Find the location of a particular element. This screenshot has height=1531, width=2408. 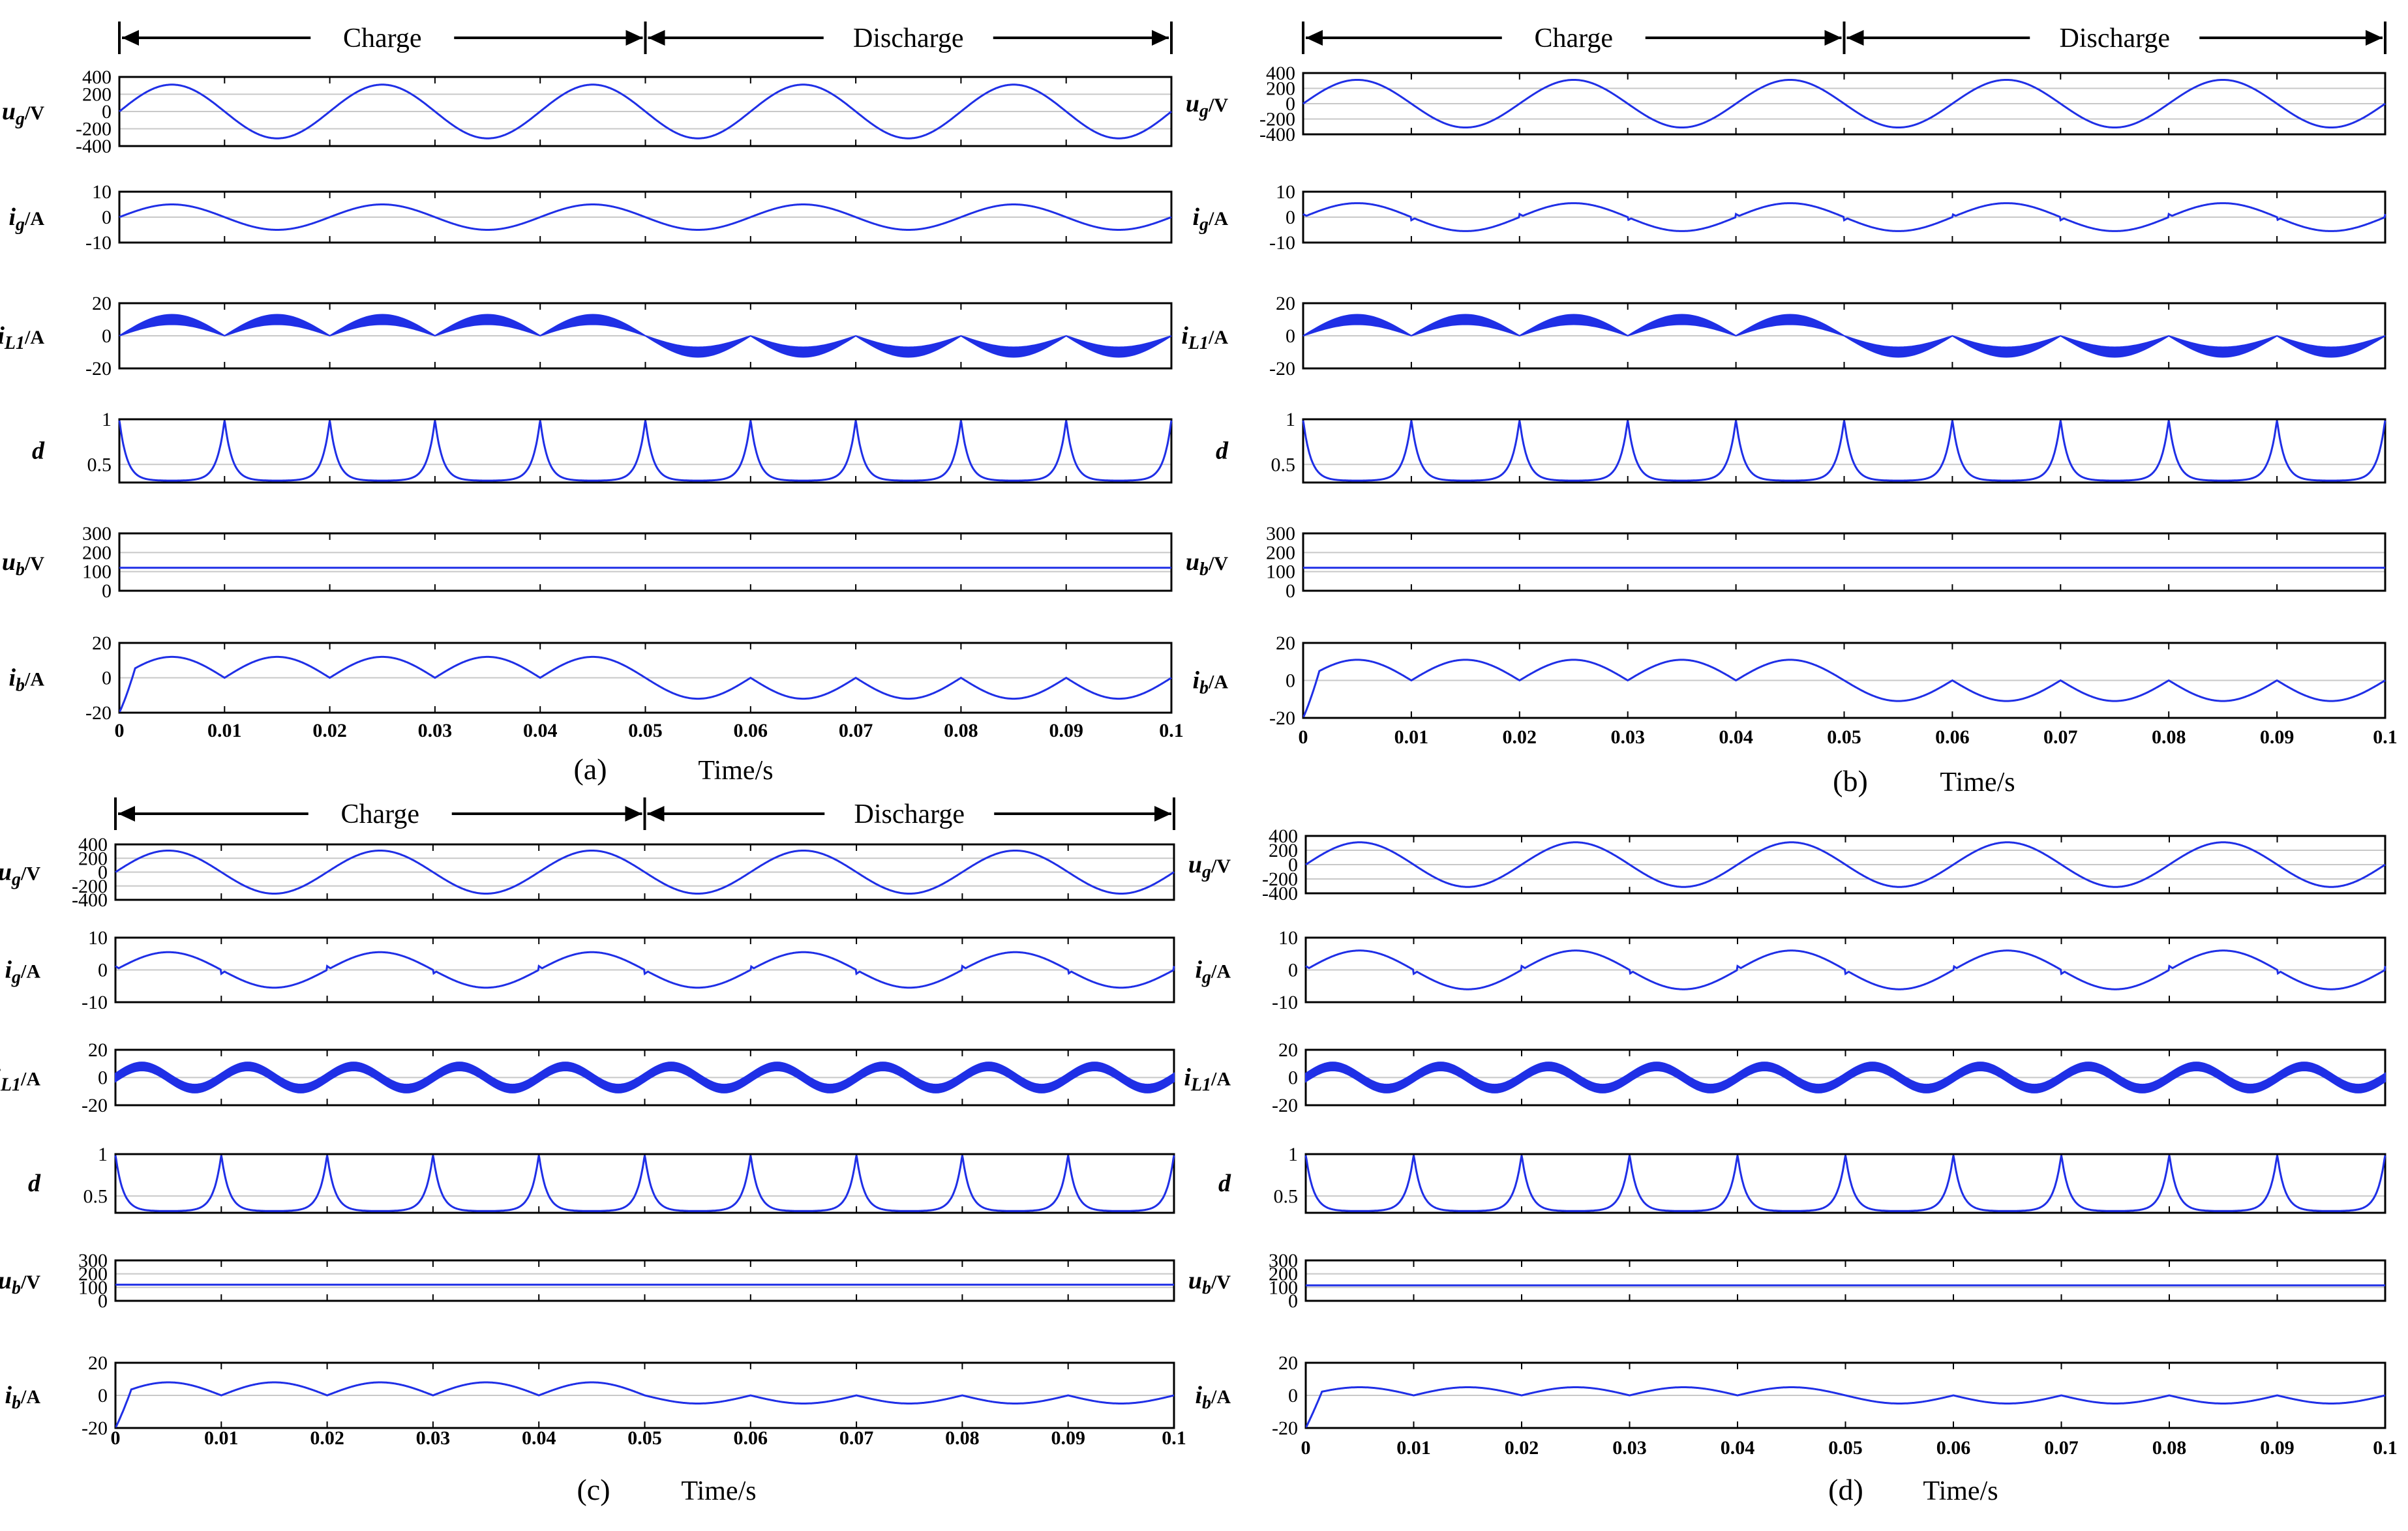

y-tick-label: 100 is located at coordinates (93, 1287).